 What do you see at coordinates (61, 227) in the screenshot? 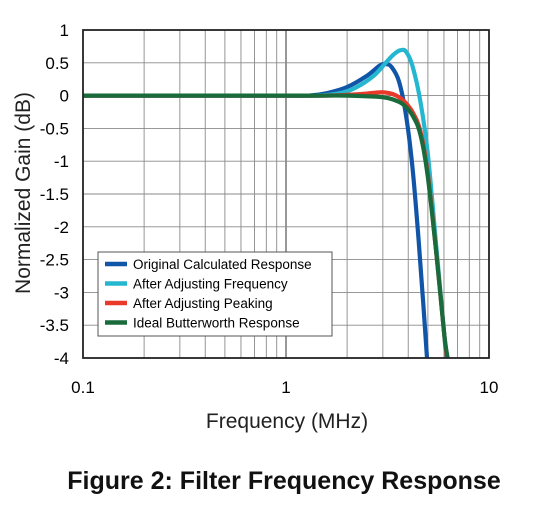
I see `y-tick-label: -2` at bounding box center [61, 227].